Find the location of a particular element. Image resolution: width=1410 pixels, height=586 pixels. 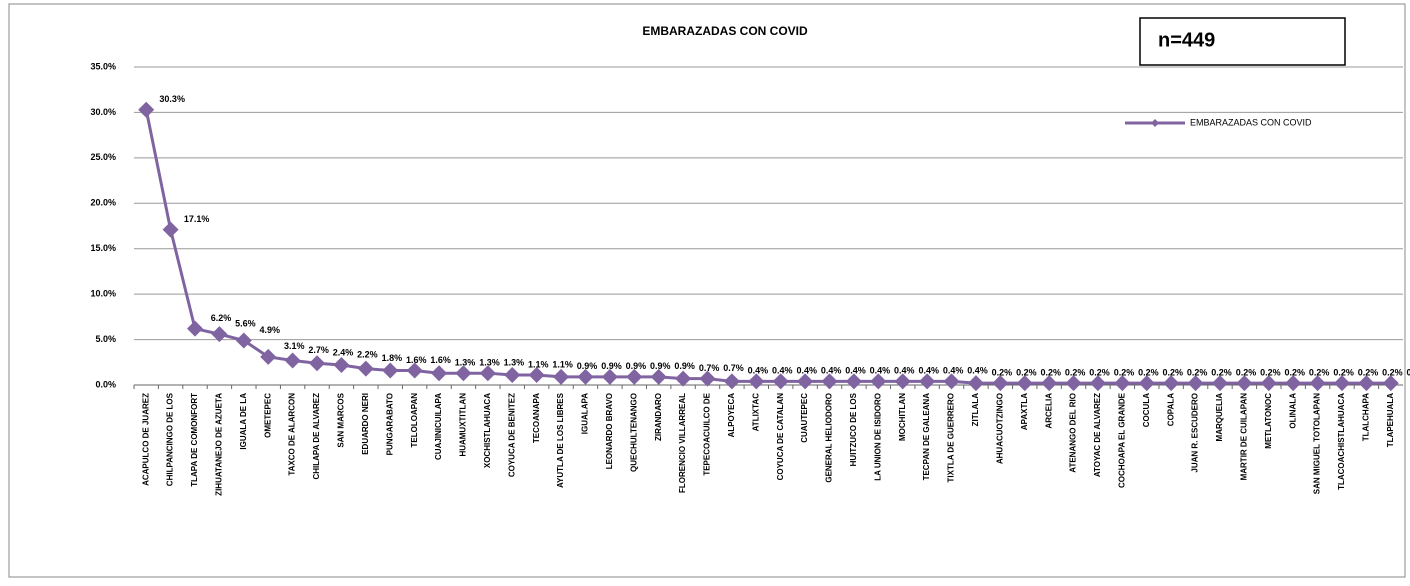

data-label: 17.1% is located at coordinates (197, 219).